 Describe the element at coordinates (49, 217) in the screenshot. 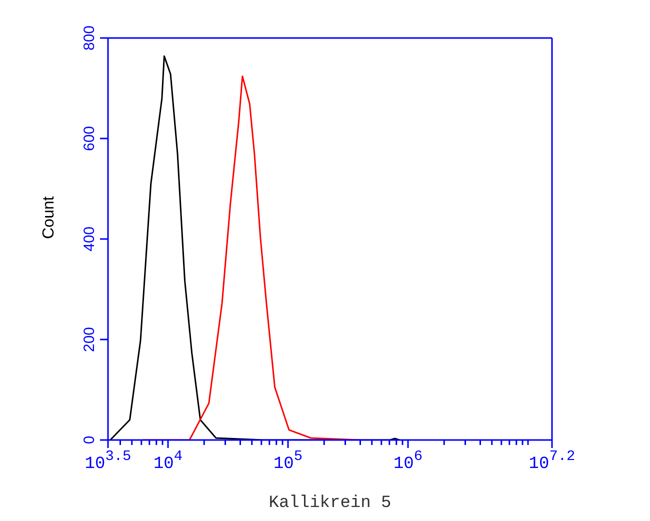

I see `y-axis-title: Count` at that location.